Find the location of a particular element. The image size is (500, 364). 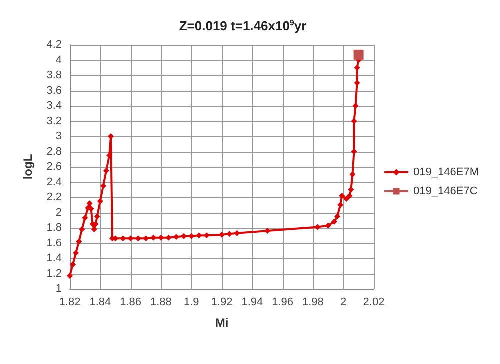

y-tick-label: 1 is located at coordinates (59, 289).